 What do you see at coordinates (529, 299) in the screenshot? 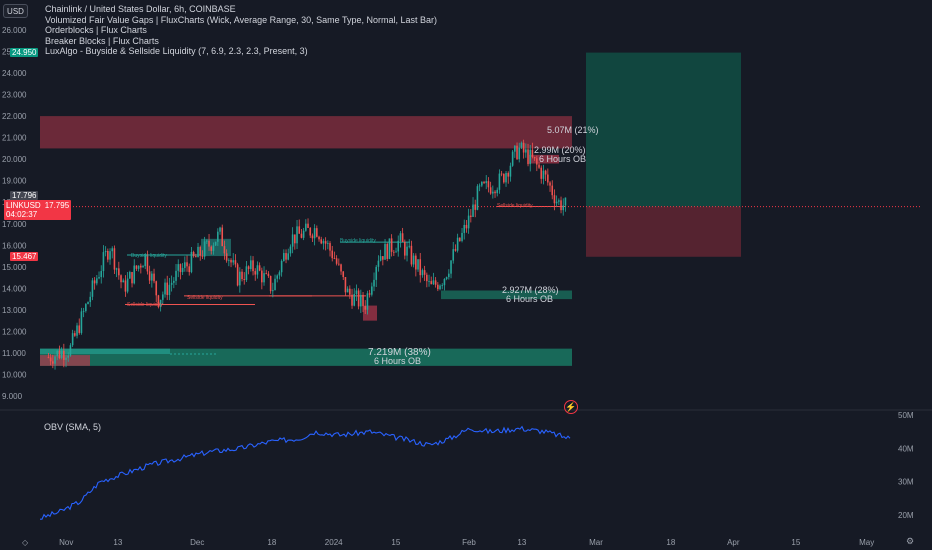
I see `orderblock-jan-label: 6 Hours OB` at bounding box center [529, 299].